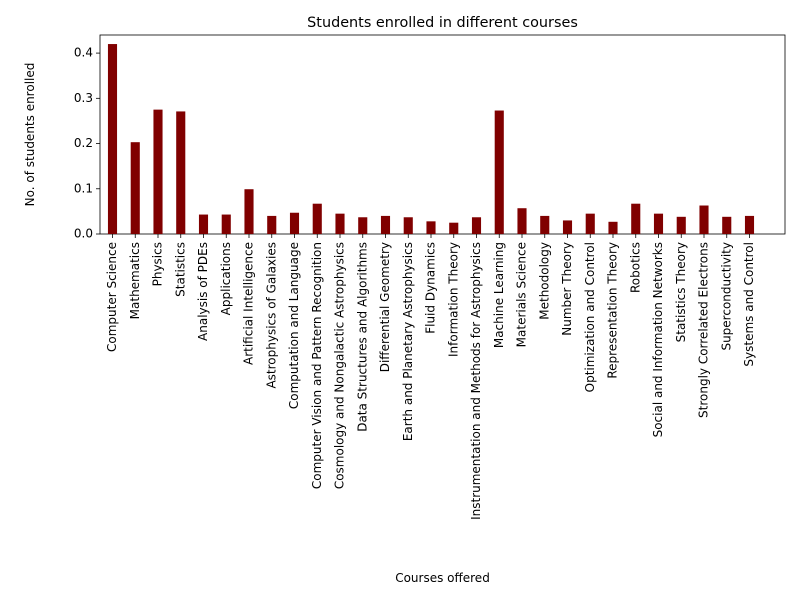 The width and height of the screenshot is (800, 600). Describe the element at coordinates (544, 281) in the screenshot. I see `x-tick-label: Methodology` at that location.